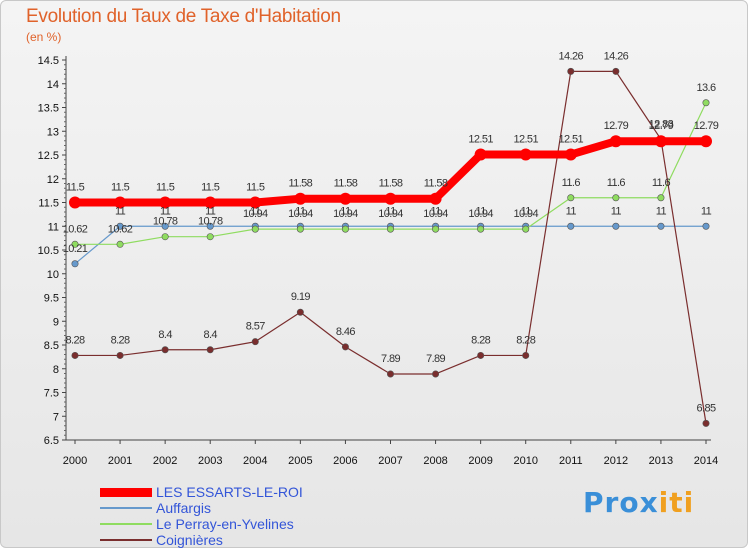  What do you see at coordinates (48, 156) in the screenshot?
I see `y-tick-label: 12.5` at bounding box center [48, 156].